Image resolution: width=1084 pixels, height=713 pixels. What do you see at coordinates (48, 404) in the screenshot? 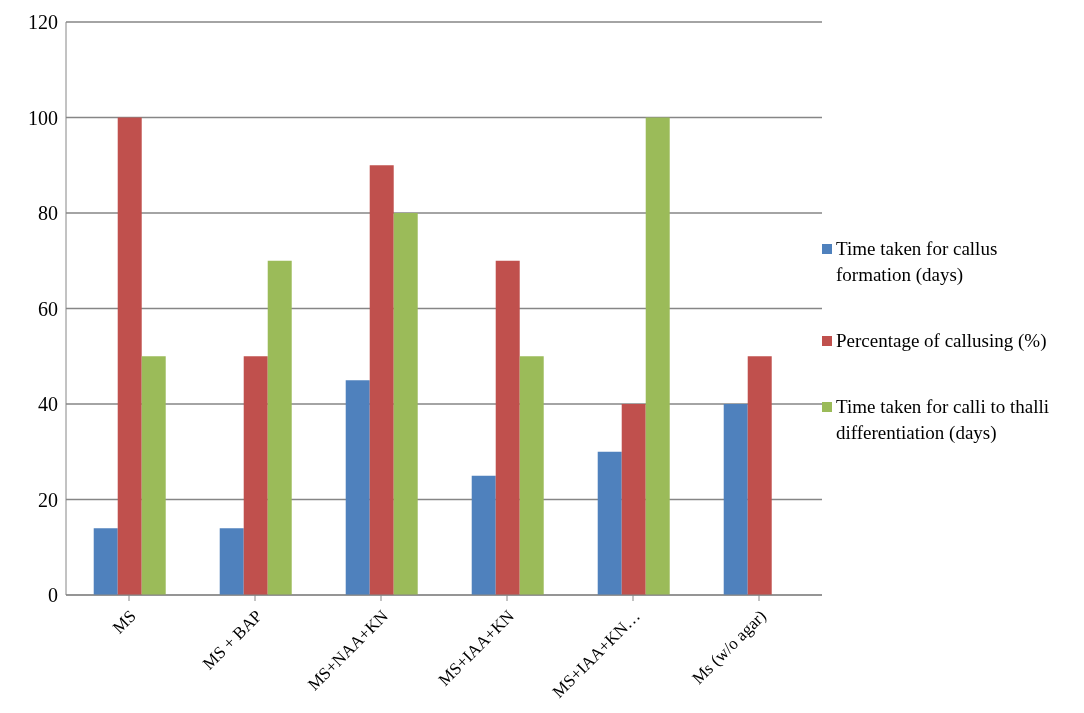
I see `y-tick-label: 40` at bounding box center [48, 404].